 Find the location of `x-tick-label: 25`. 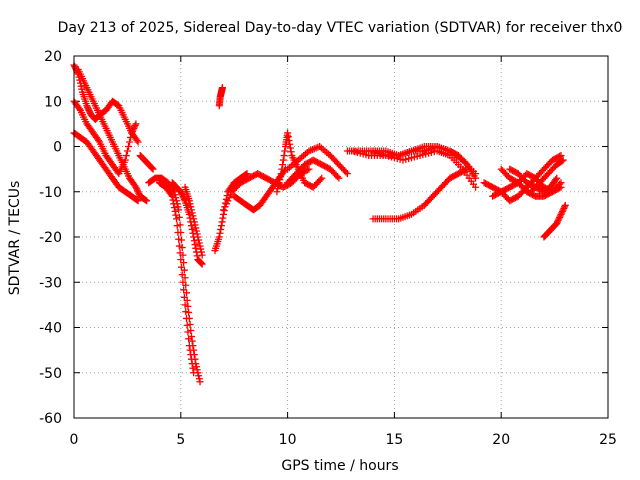

x-tick-label: 25 is located at coordinates (608, 440).